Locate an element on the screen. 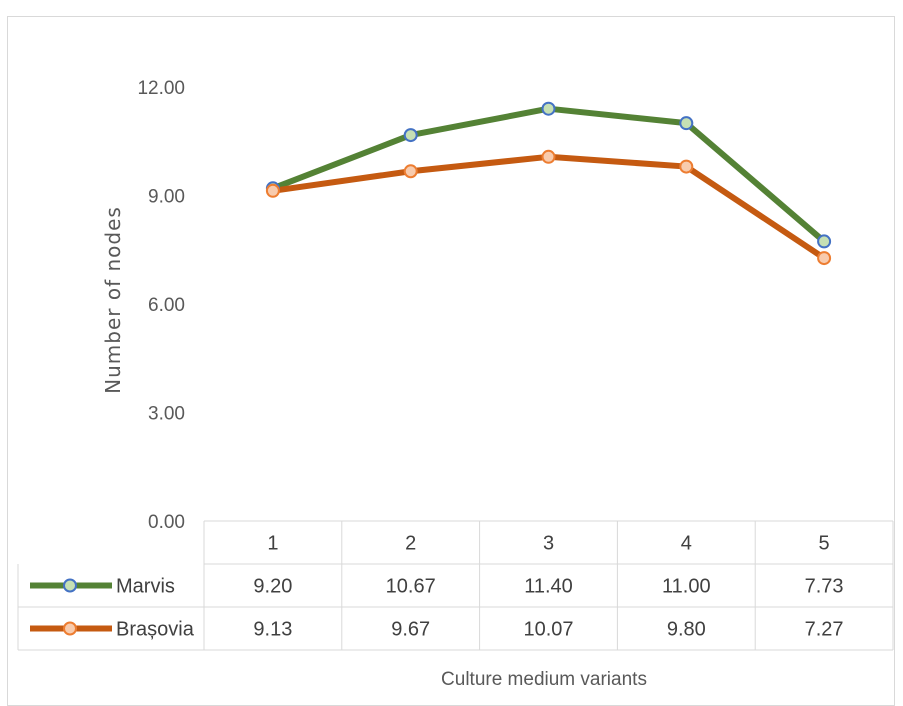 The width and height of the screenshot is (903, 706). legend-label: Brașovia is located at coordinates (155, 630).